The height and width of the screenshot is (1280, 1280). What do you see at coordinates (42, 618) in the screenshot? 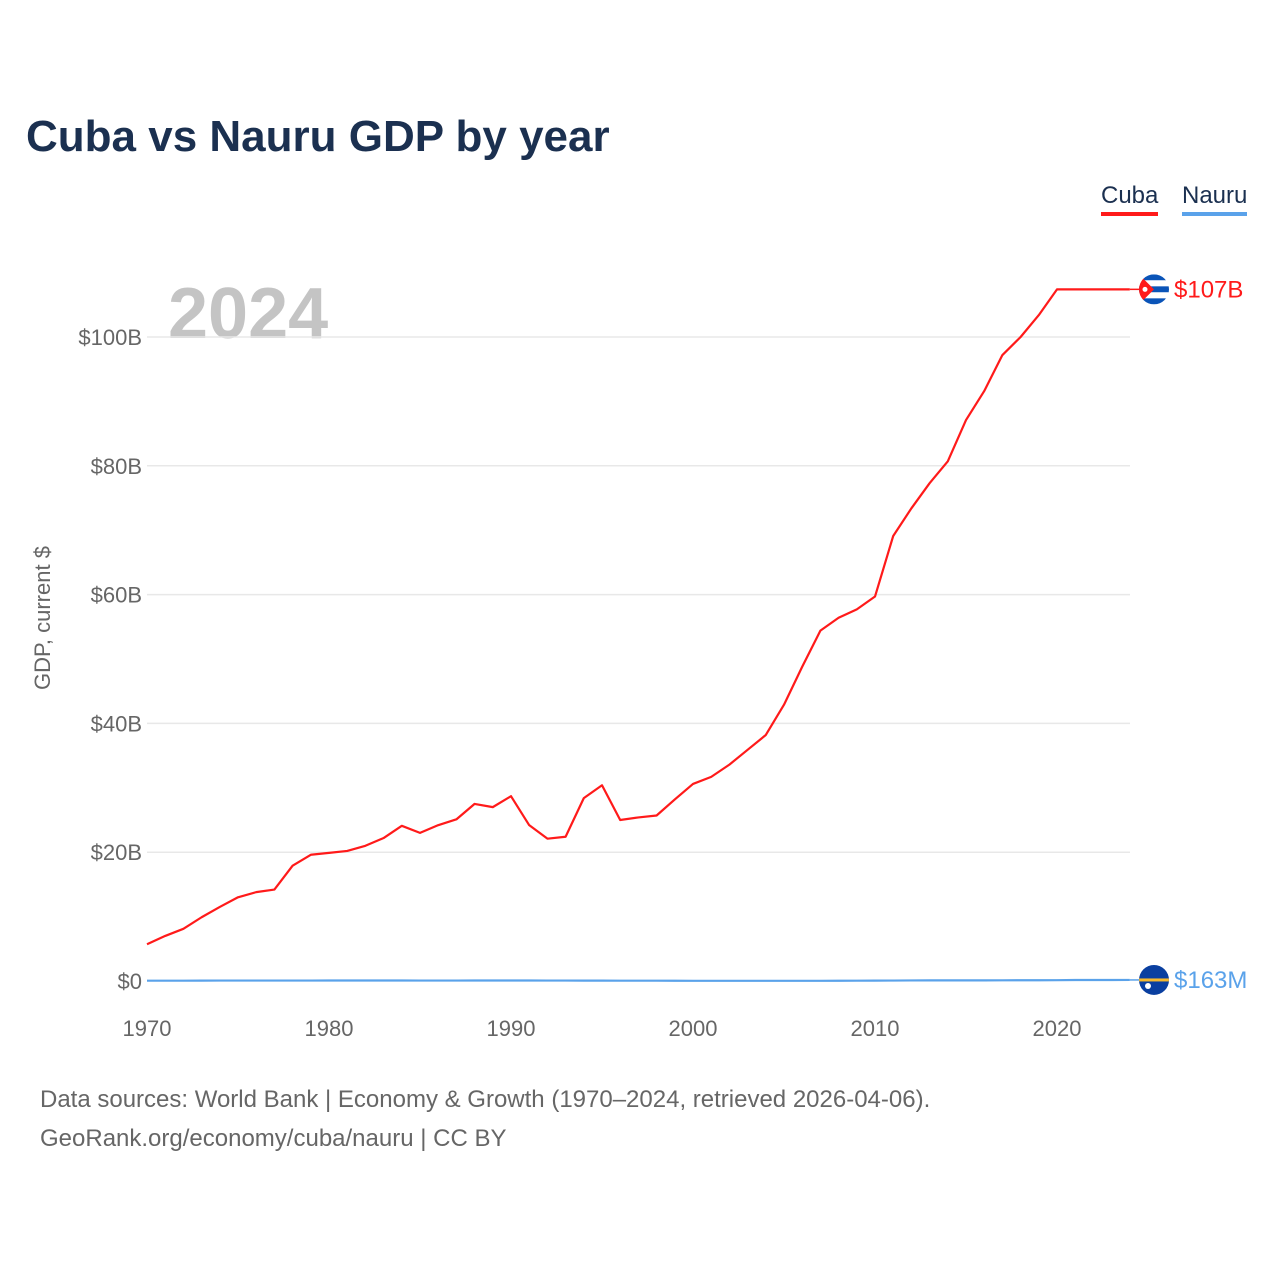
I see `y-axis-label: GDP, current $` at bounding box center [42, 618].